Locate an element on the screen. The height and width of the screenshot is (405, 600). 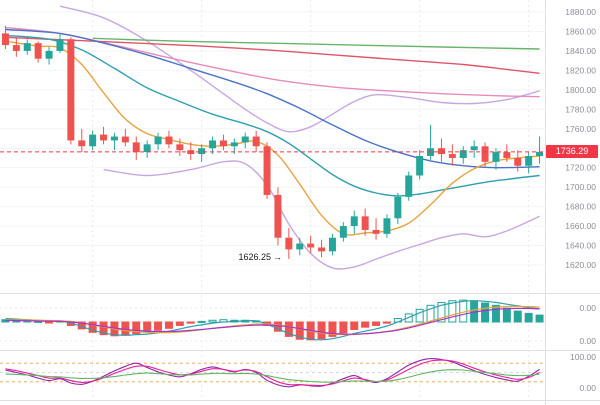
price-axis-label: 1660.00 is located at coordinates (580, 226).